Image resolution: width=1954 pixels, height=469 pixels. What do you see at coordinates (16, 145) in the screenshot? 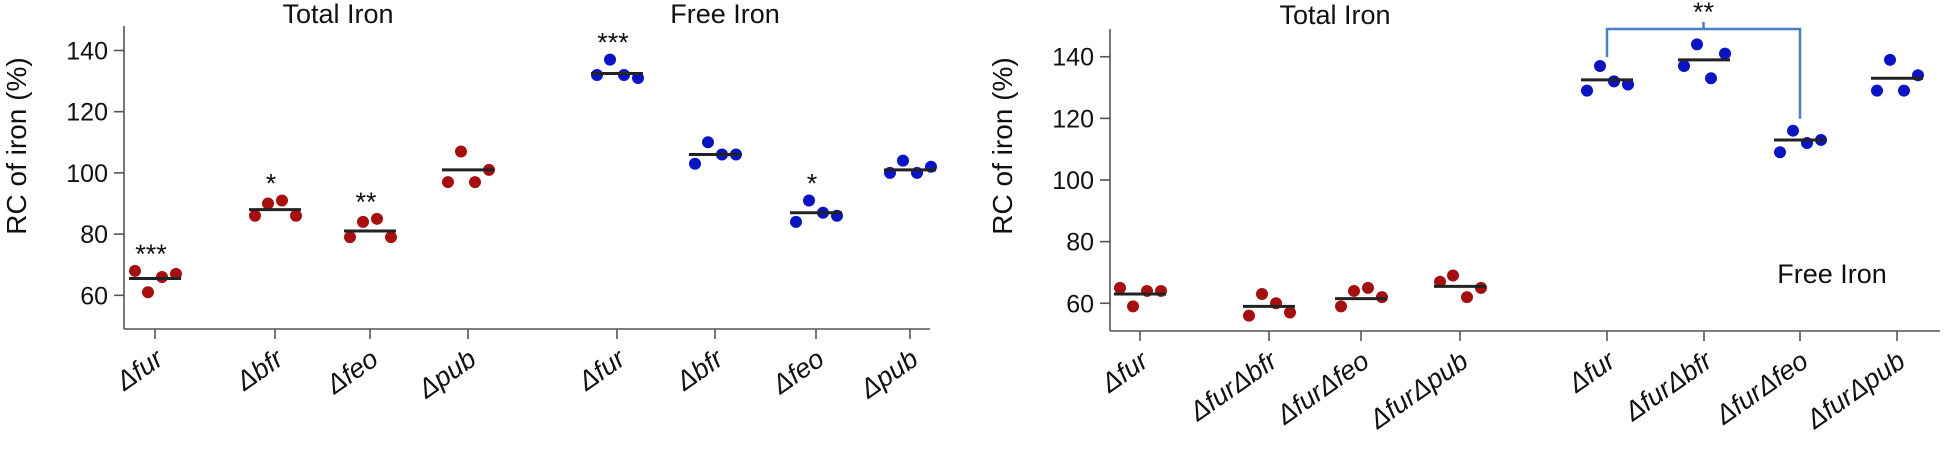
I see `y-axis-label-left: RC of iron (%)` at bounding box center [16, 145].